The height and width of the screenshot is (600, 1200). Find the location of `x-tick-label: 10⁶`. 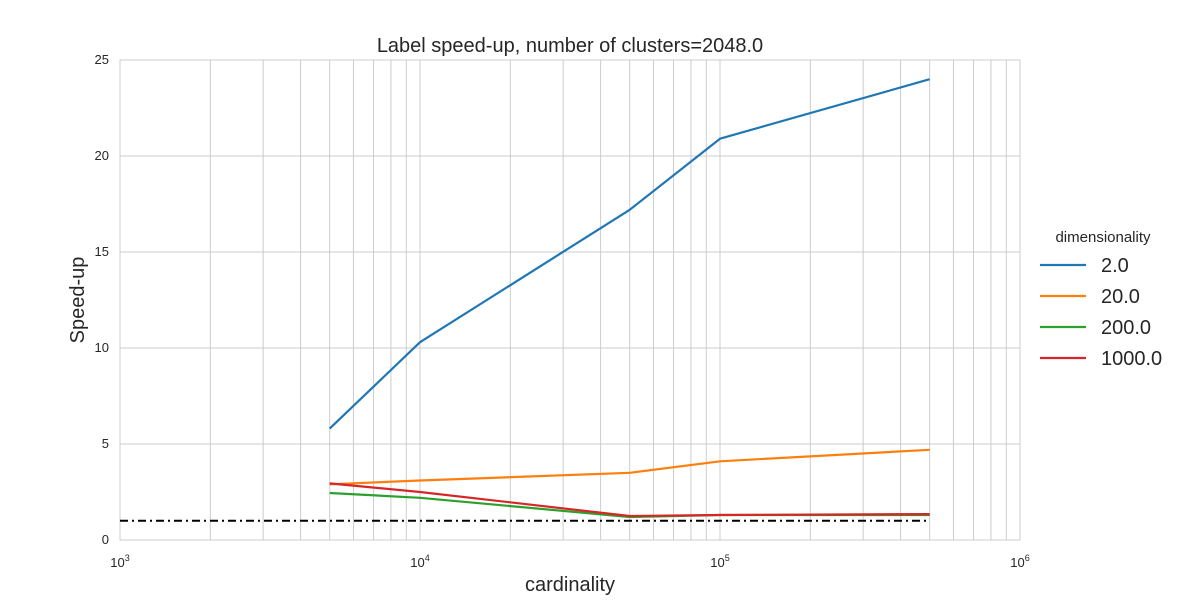

x-tick-label: 10⁶ is located at coordinates (1019, 561).